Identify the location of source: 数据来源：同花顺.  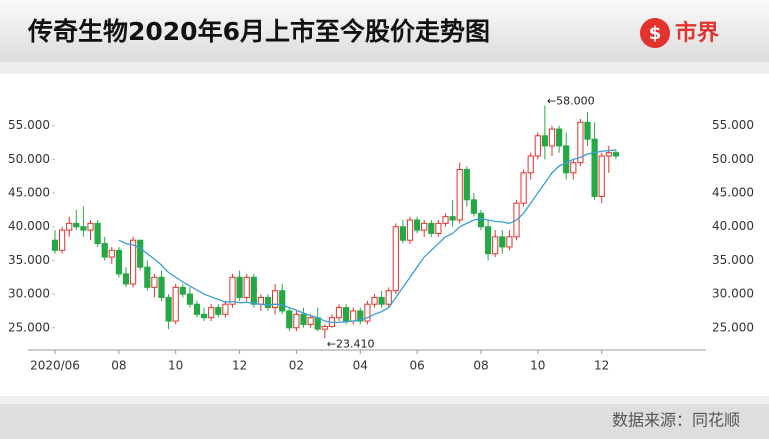
(676, 420).